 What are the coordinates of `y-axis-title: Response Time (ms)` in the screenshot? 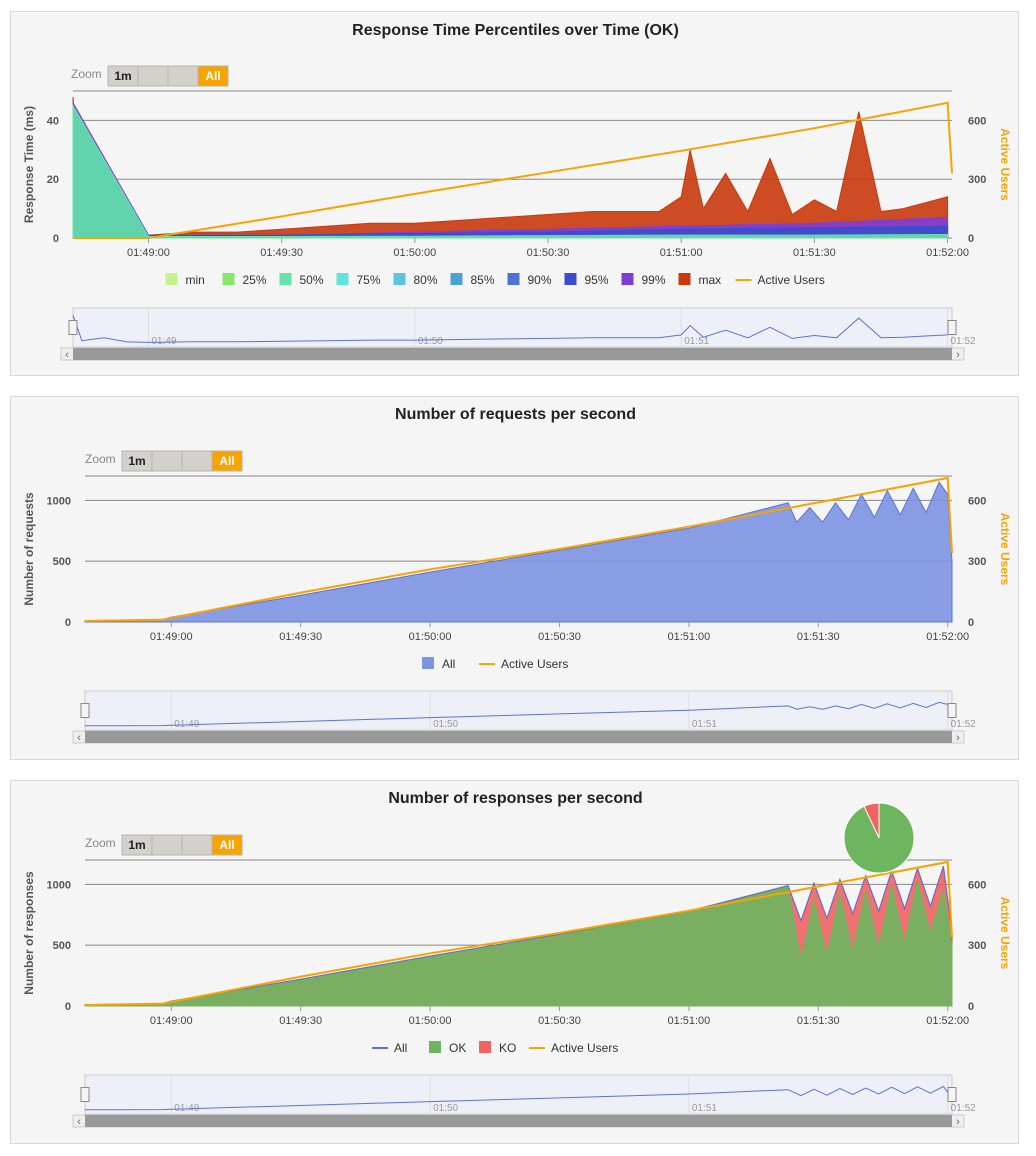 It's located at (29, 164).